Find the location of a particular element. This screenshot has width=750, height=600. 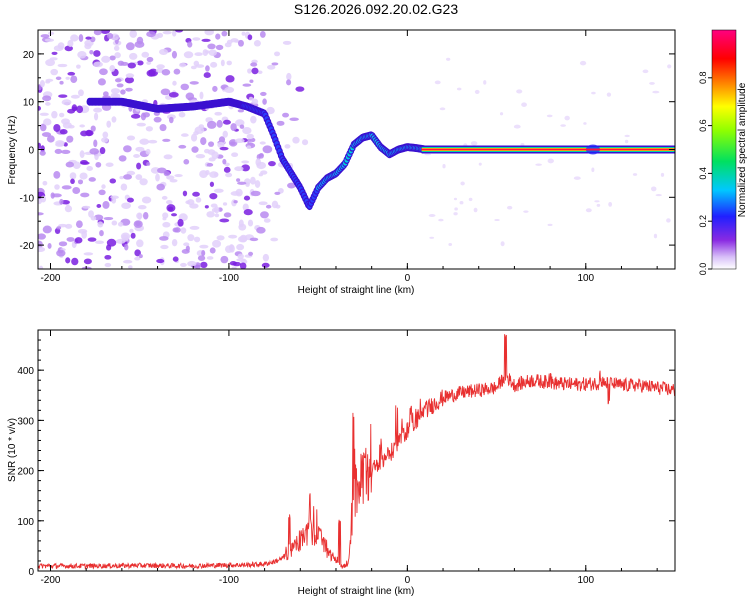

spectrogram-ylabel: Frequency (Hz) is located at coordinates (12, 150).